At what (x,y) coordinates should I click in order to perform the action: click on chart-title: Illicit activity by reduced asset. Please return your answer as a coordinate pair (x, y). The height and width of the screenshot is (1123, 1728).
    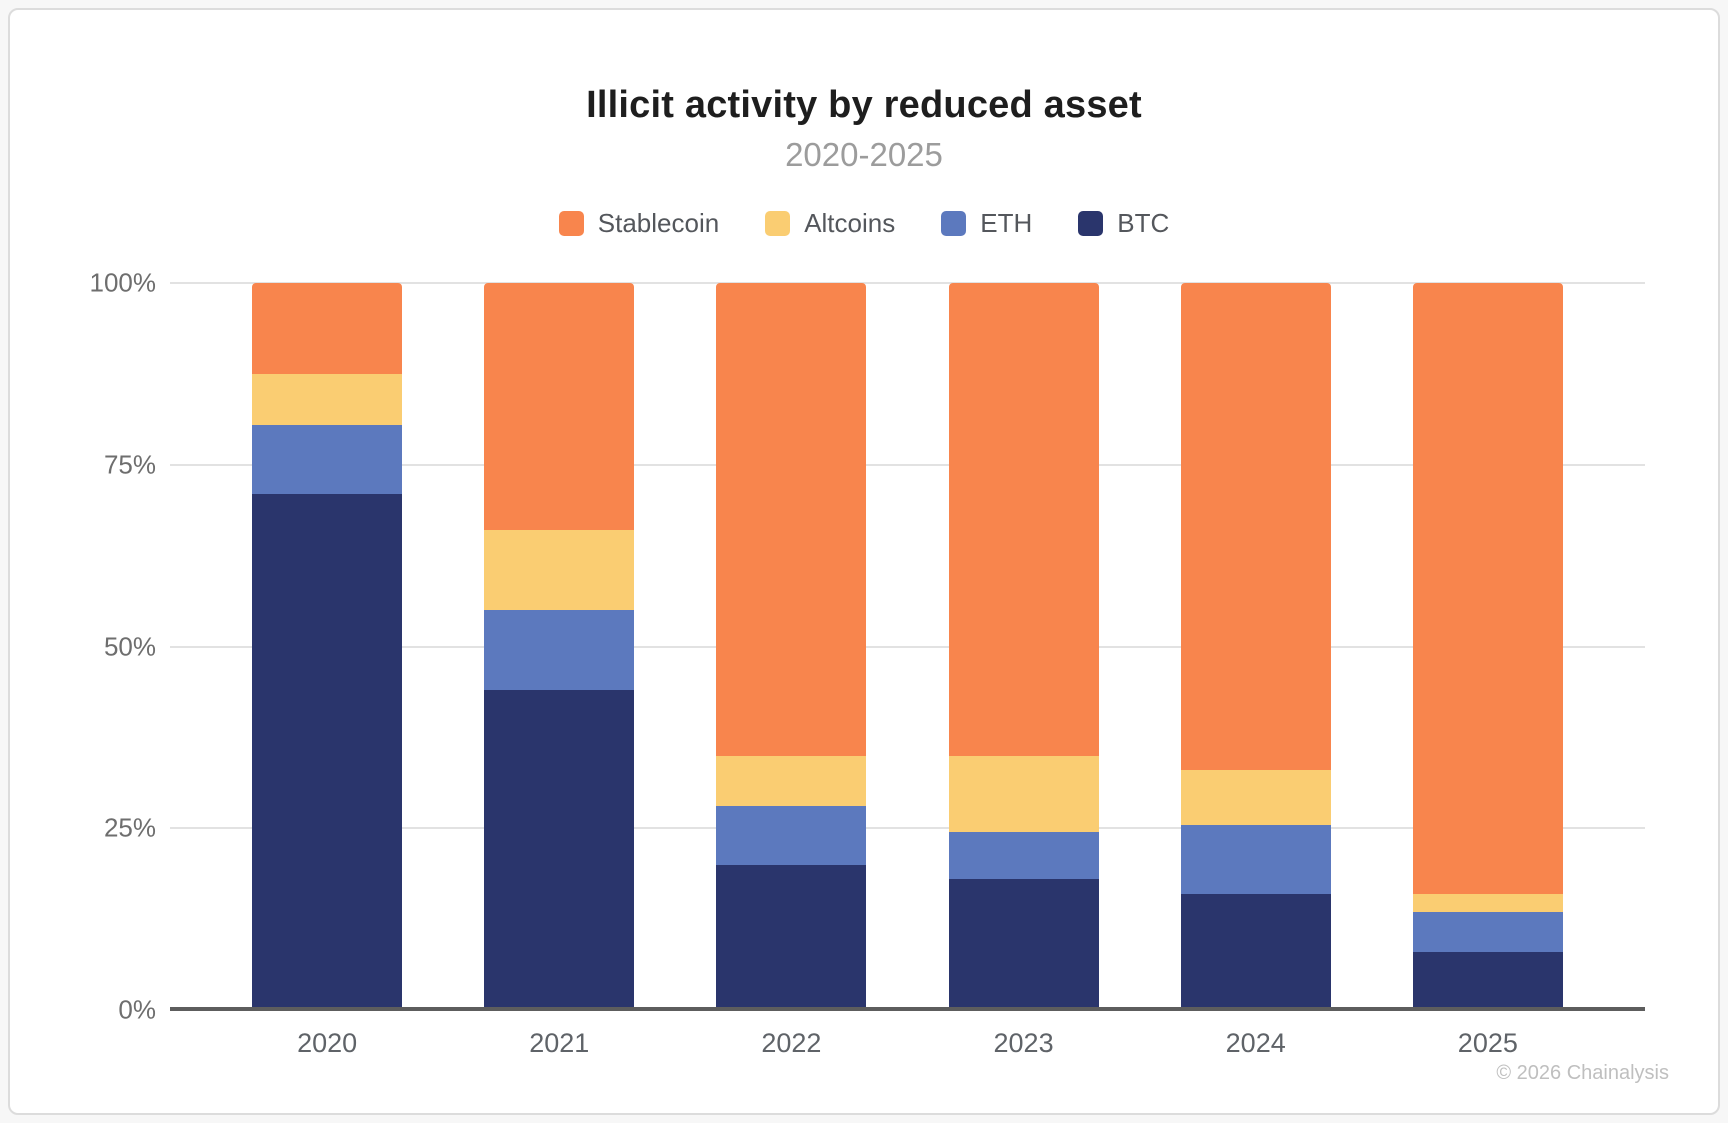
    Looking at the image, I should click on (864, 105).